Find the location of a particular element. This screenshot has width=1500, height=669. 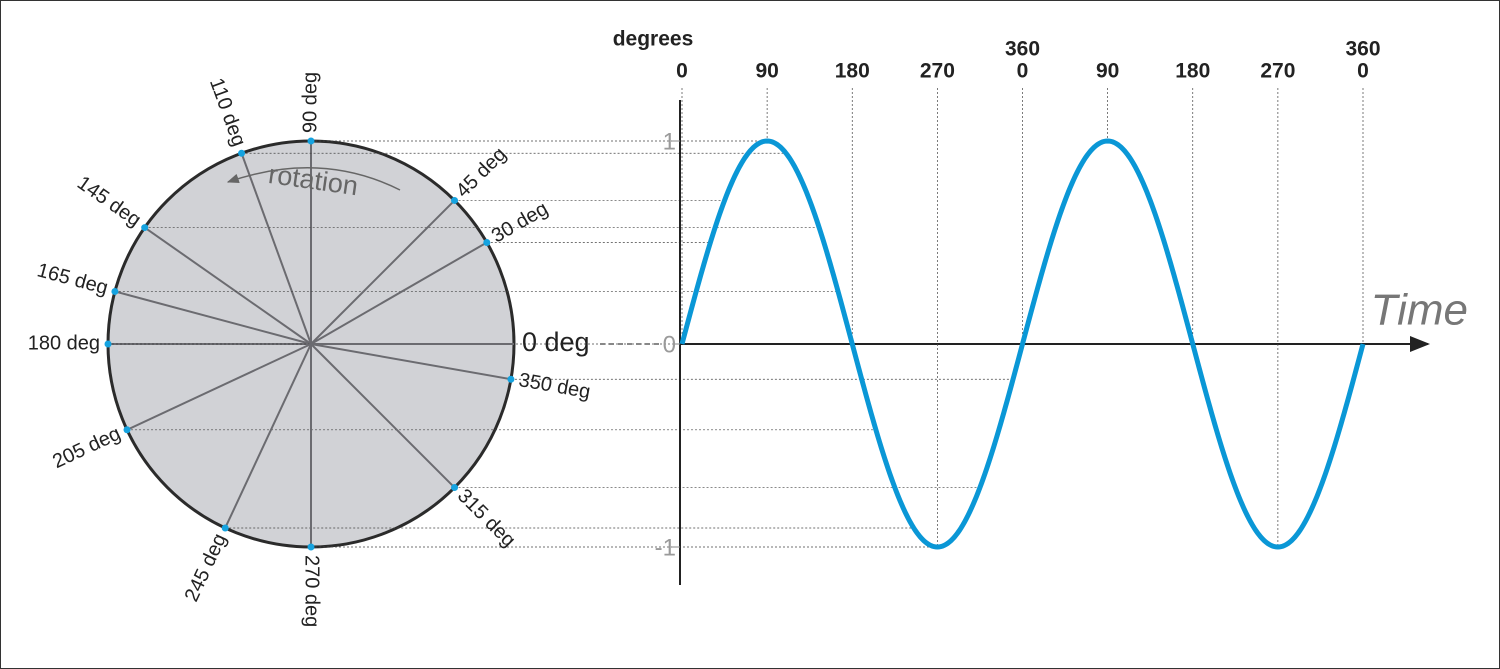

rotation-arrow is located at coordinates (313, 179).